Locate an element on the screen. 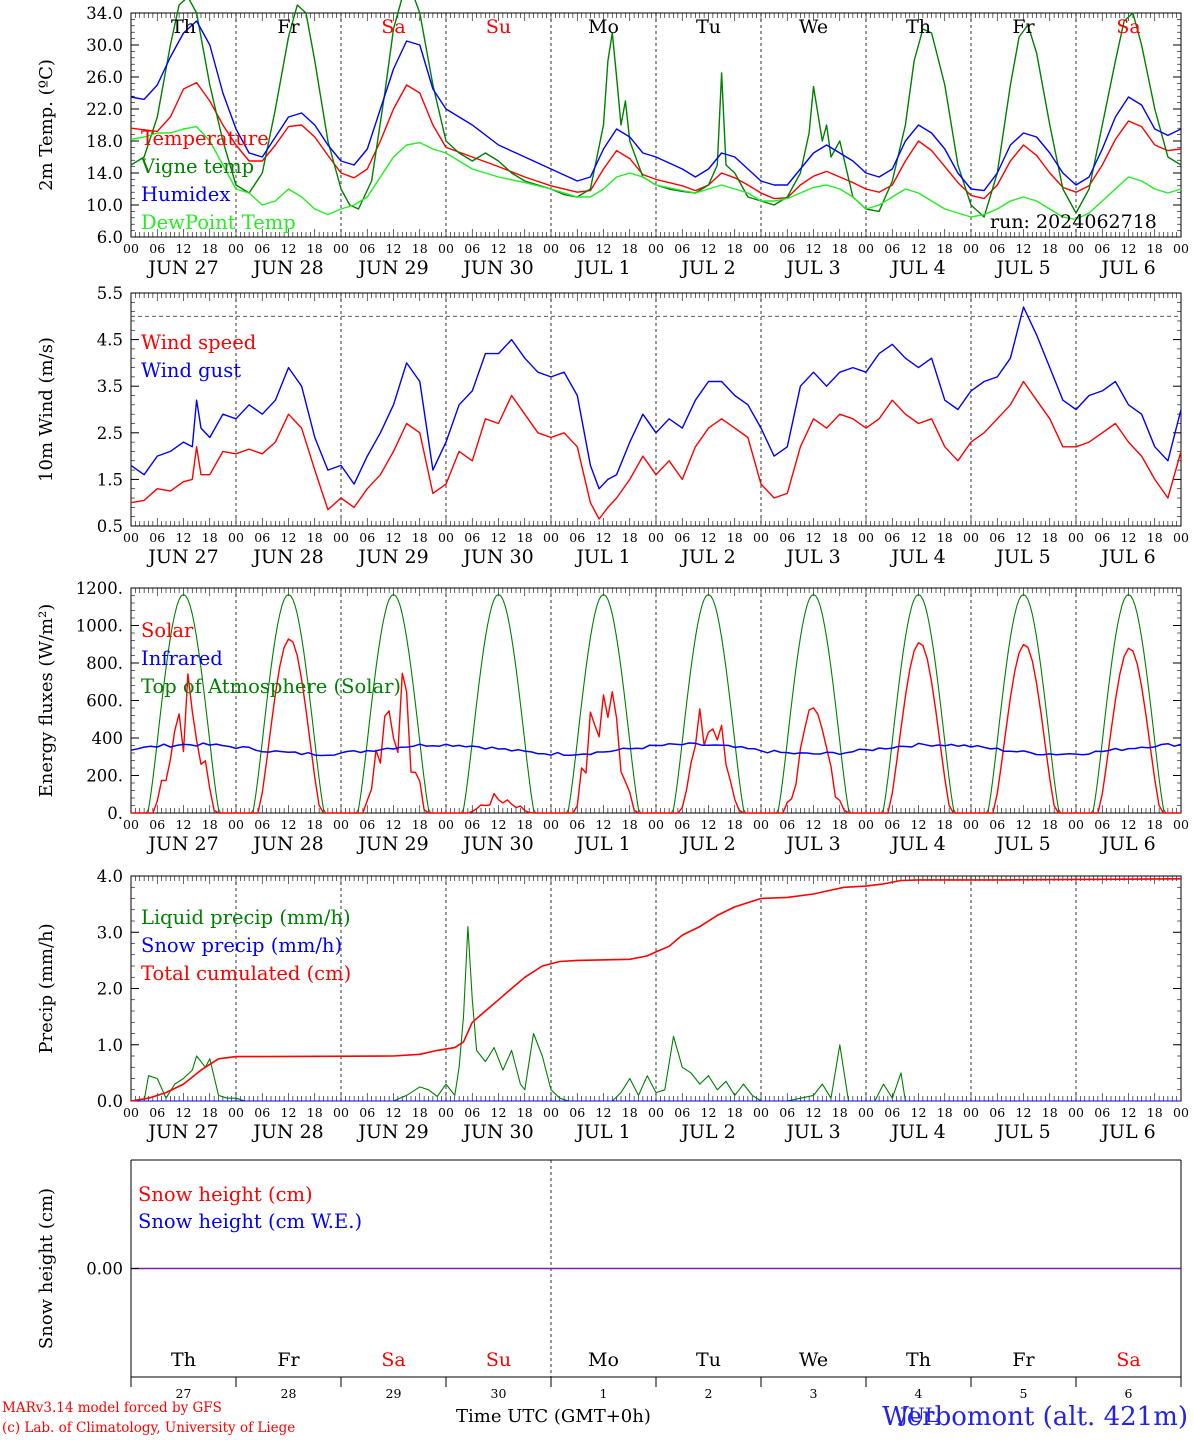 The image size is (1194, 1440). legend-snow-precip-mm-h: Snow precip (mm/h) is located at coordinates (241, 945).